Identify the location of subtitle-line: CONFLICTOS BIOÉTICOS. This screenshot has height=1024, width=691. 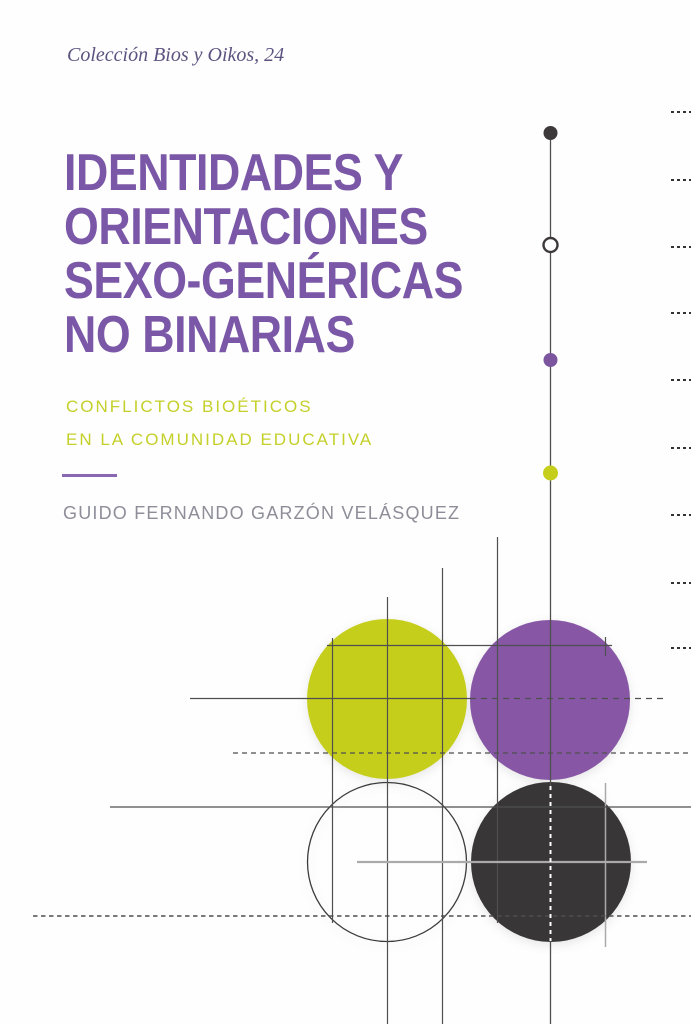
(189, 406).